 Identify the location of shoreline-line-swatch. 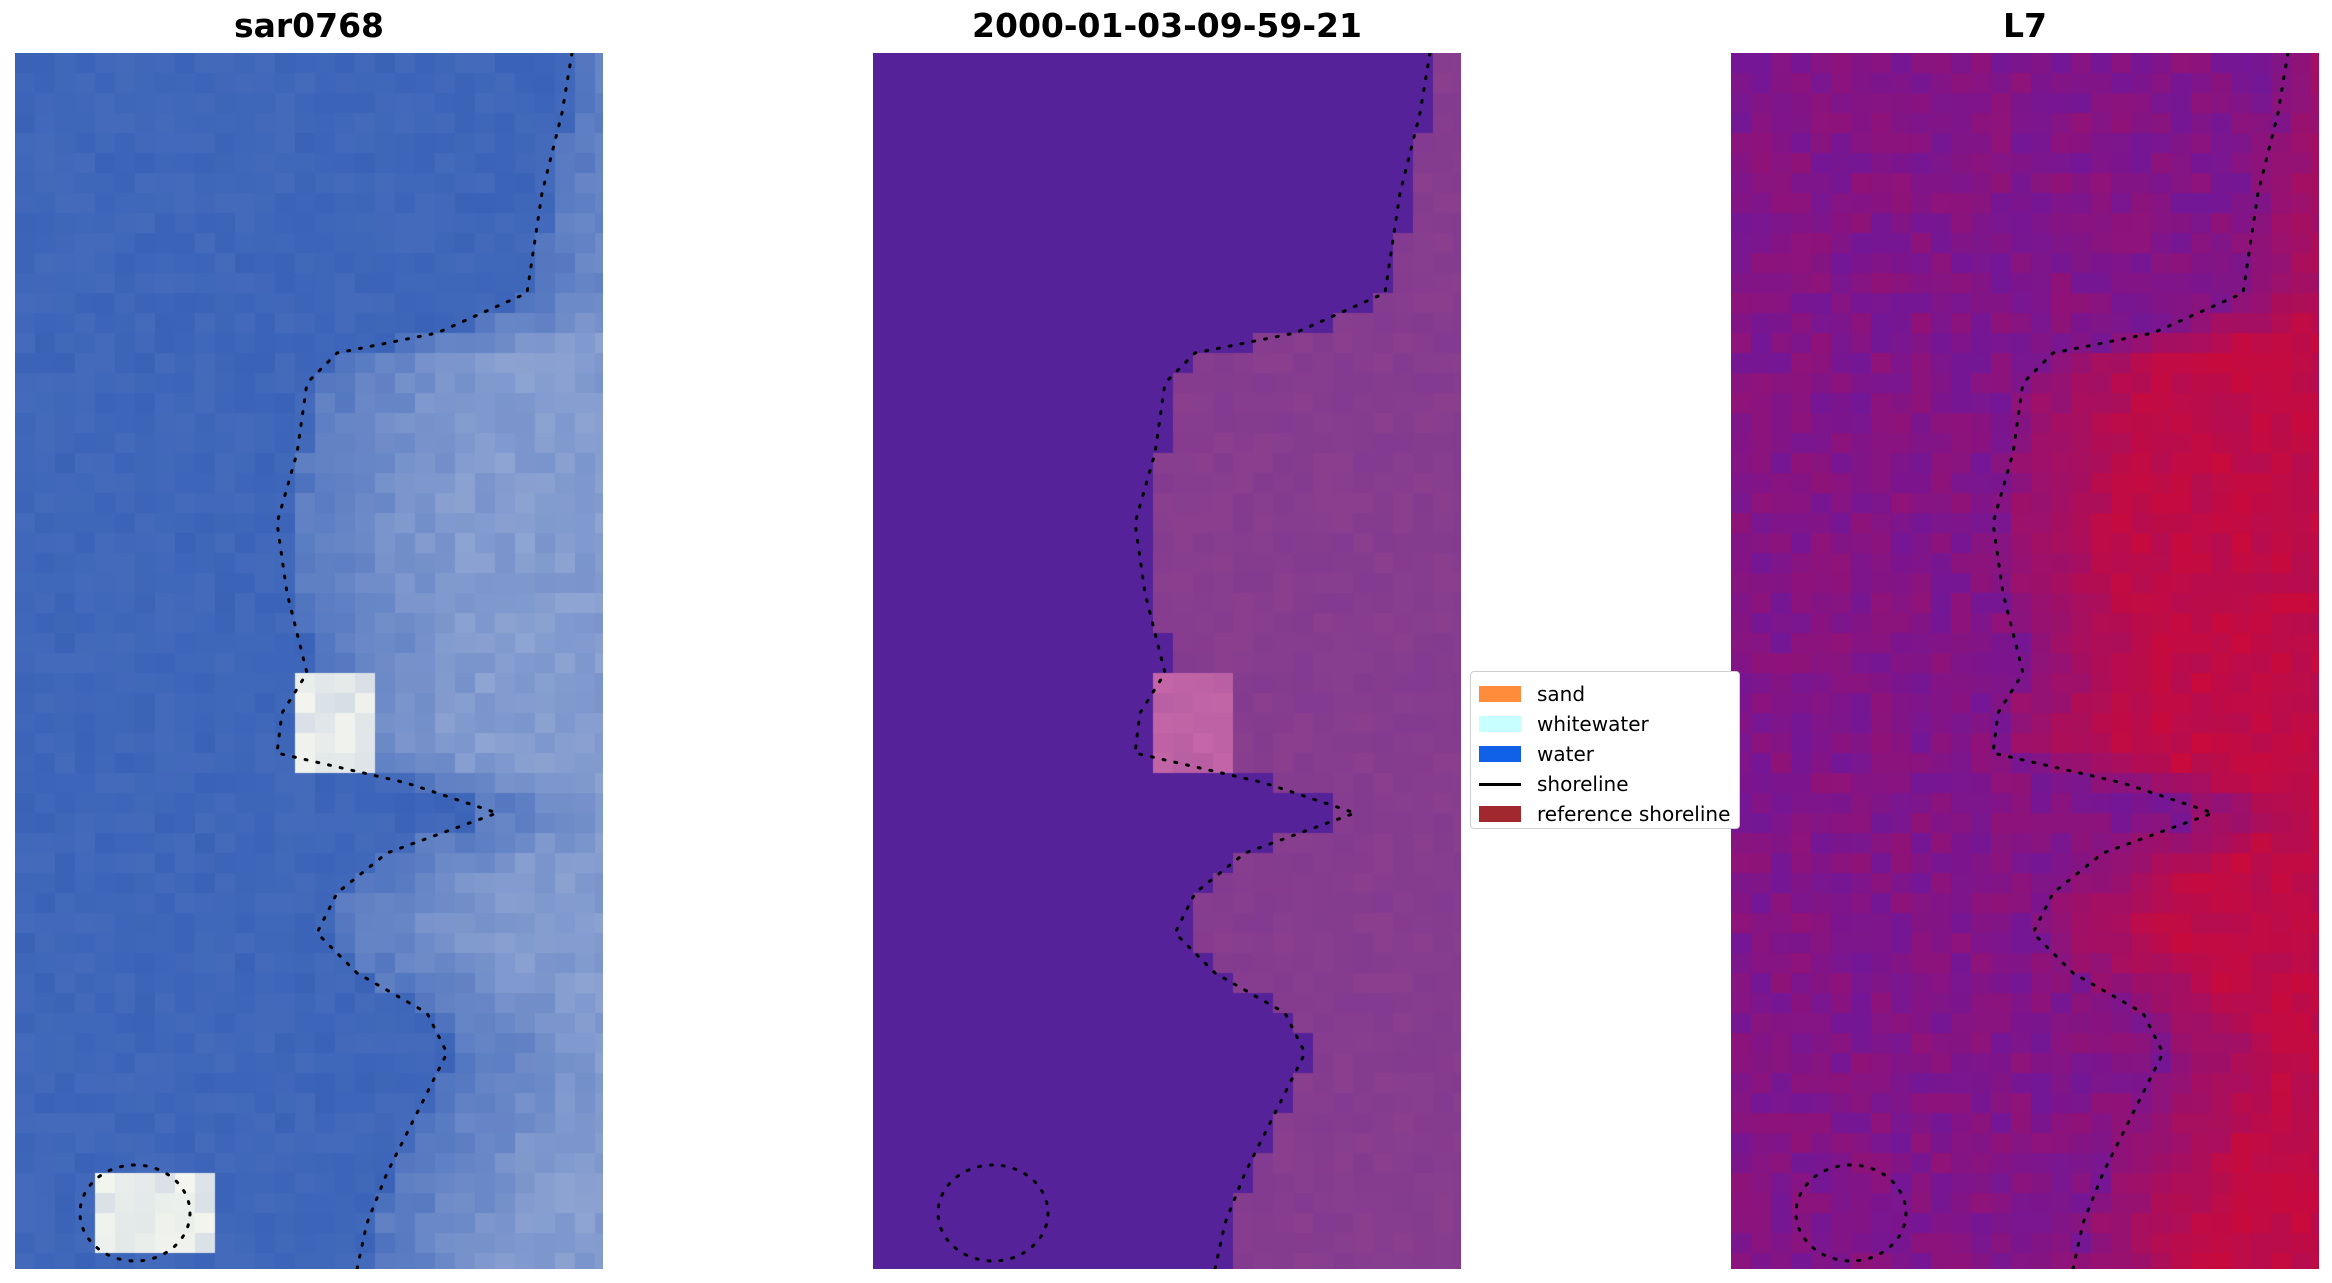
(1500, 784).